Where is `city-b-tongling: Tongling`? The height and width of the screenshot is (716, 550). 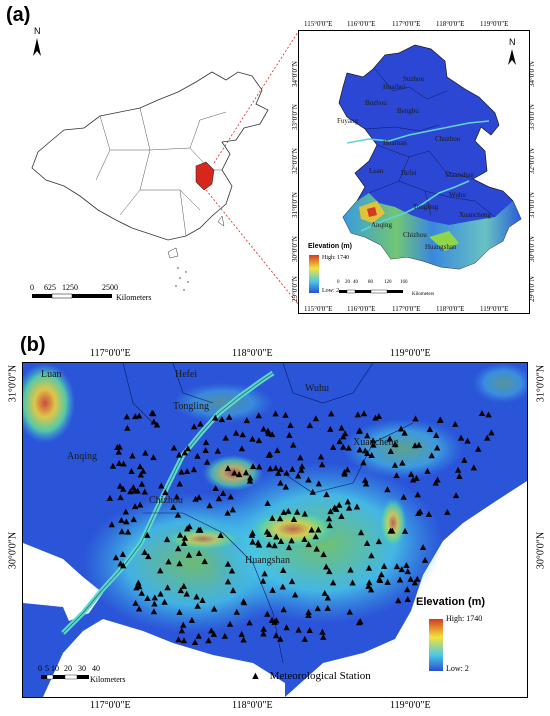 city-b-tongling: Tongling is located at coordinates (191, 406).